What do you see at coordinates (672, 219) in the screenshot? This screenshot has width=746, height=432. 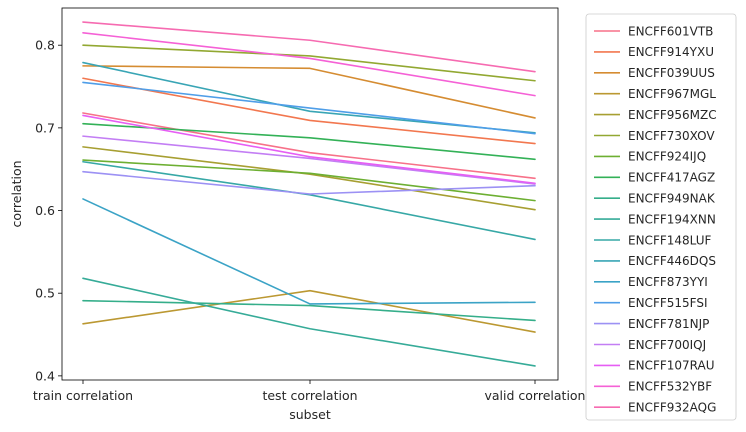 I see `legend-label: ENCFF194XNN` at bounding box center [672, 219].